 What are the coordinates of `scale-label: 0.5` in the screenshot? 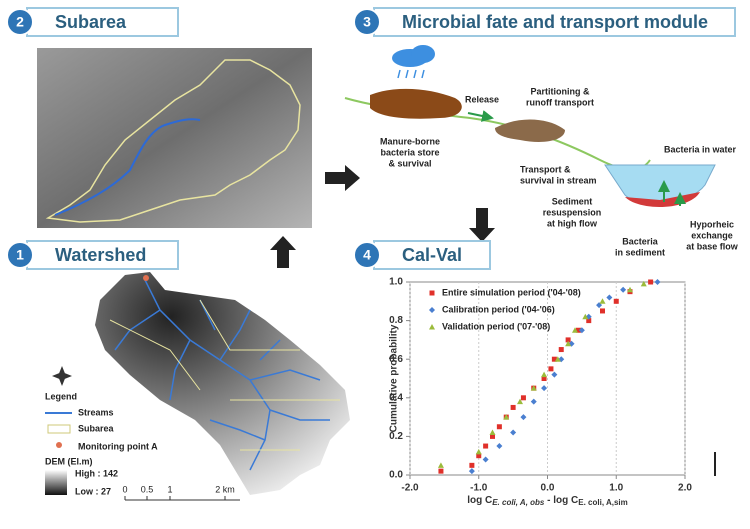 It's located at (147, 489).